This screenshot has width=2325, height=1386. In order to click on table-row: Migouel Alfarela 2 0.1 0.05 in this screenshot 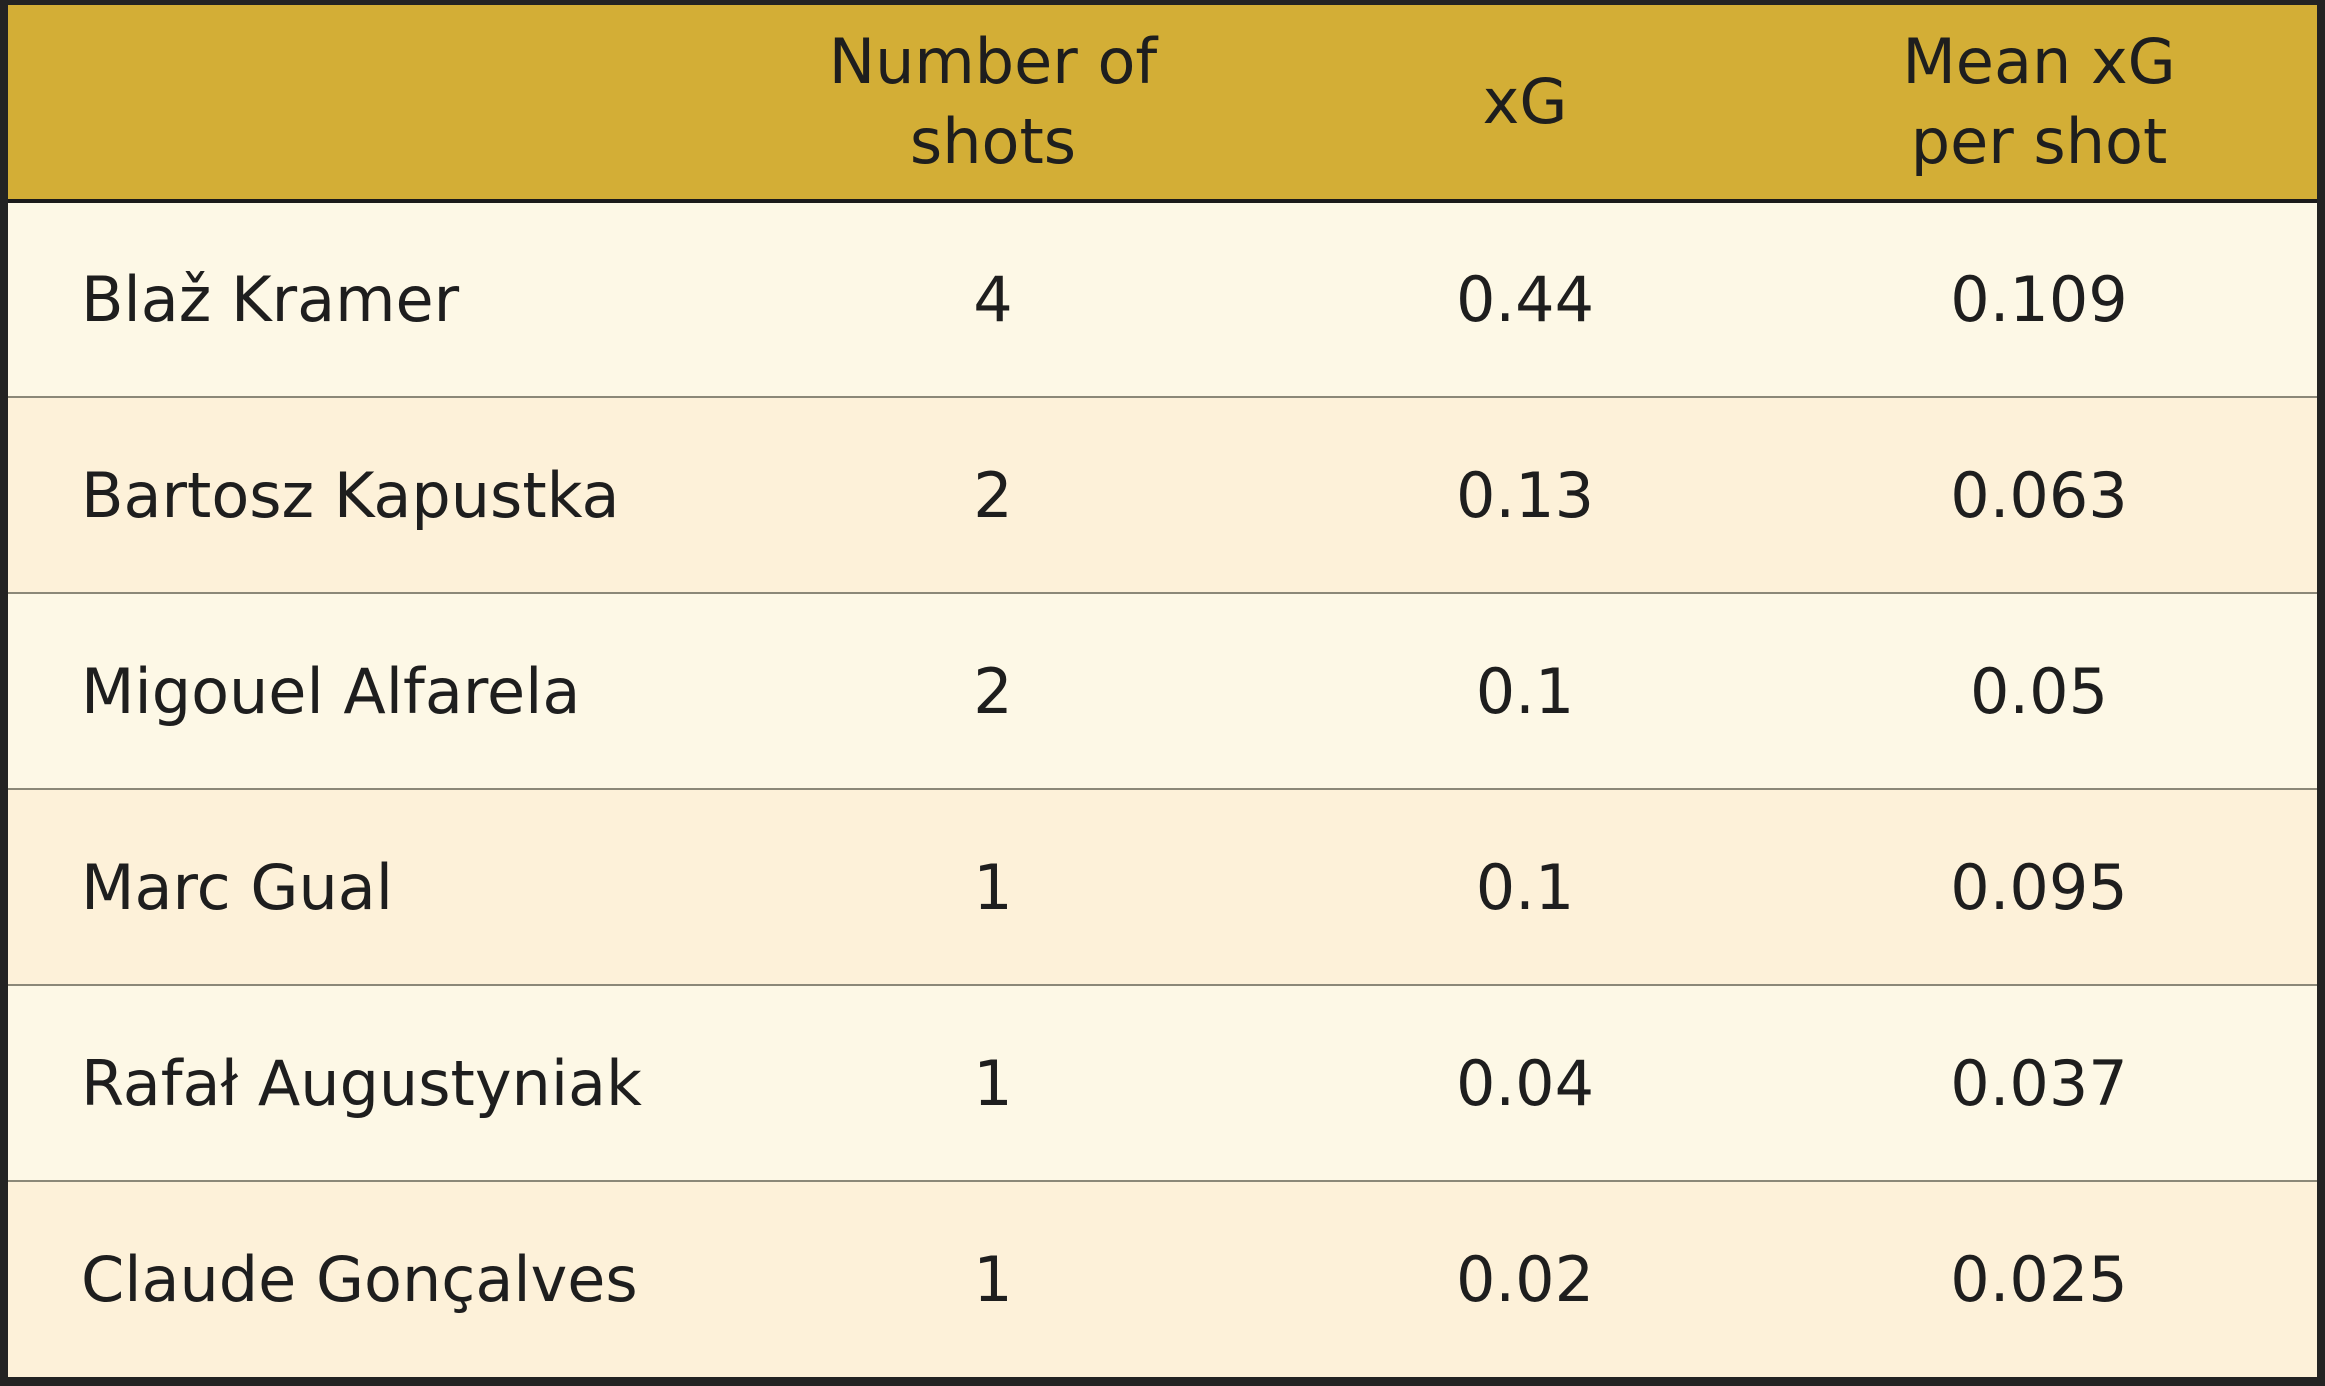, I will do `click(1162, 690)`.